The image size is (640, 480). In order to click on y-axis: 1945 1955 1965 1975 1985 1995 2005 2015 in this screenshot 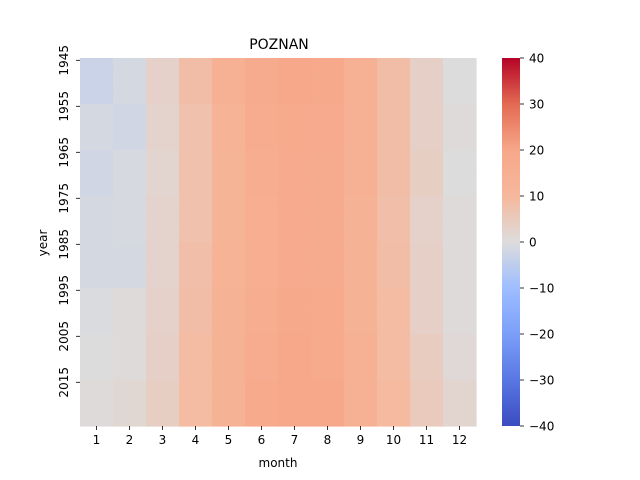, I will do `click(68, 221)`.